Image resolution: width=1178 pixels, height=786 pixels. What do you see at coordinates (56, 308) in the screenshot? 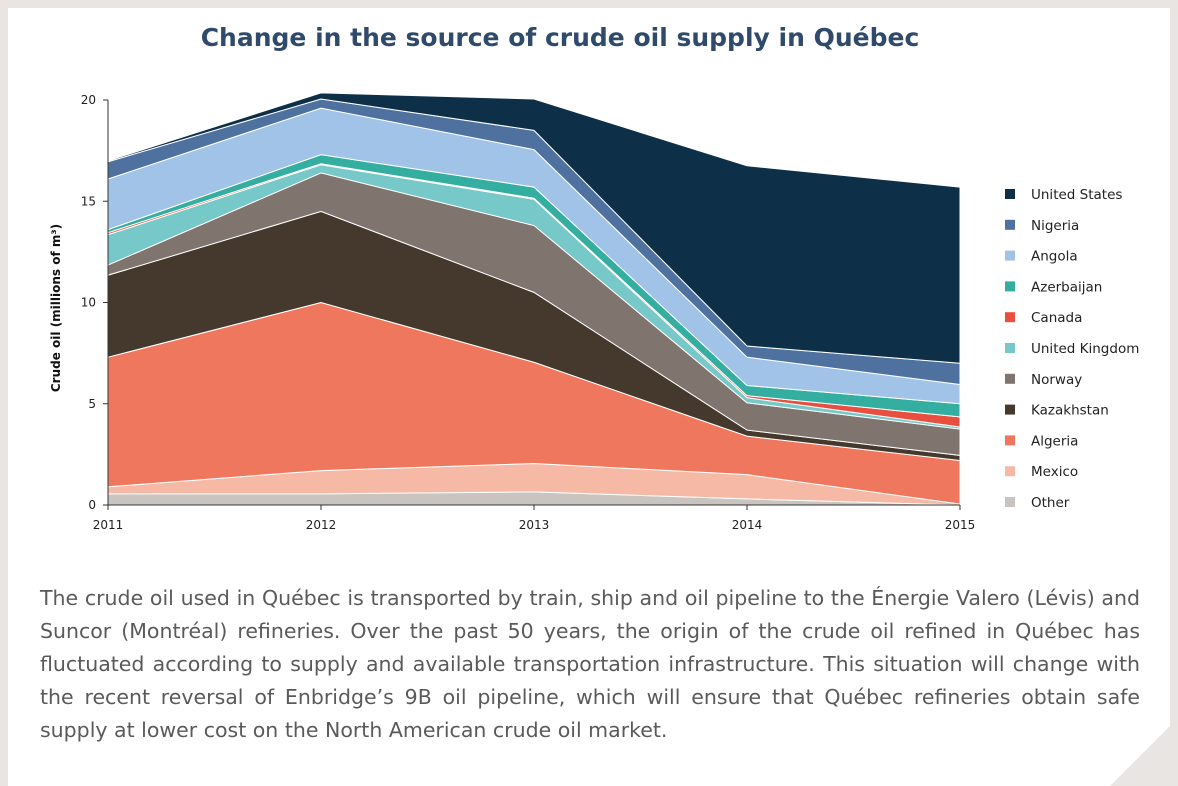
I see `y-axis-label: Crude oil (millions of m³)` at bounding box center [56, 308].